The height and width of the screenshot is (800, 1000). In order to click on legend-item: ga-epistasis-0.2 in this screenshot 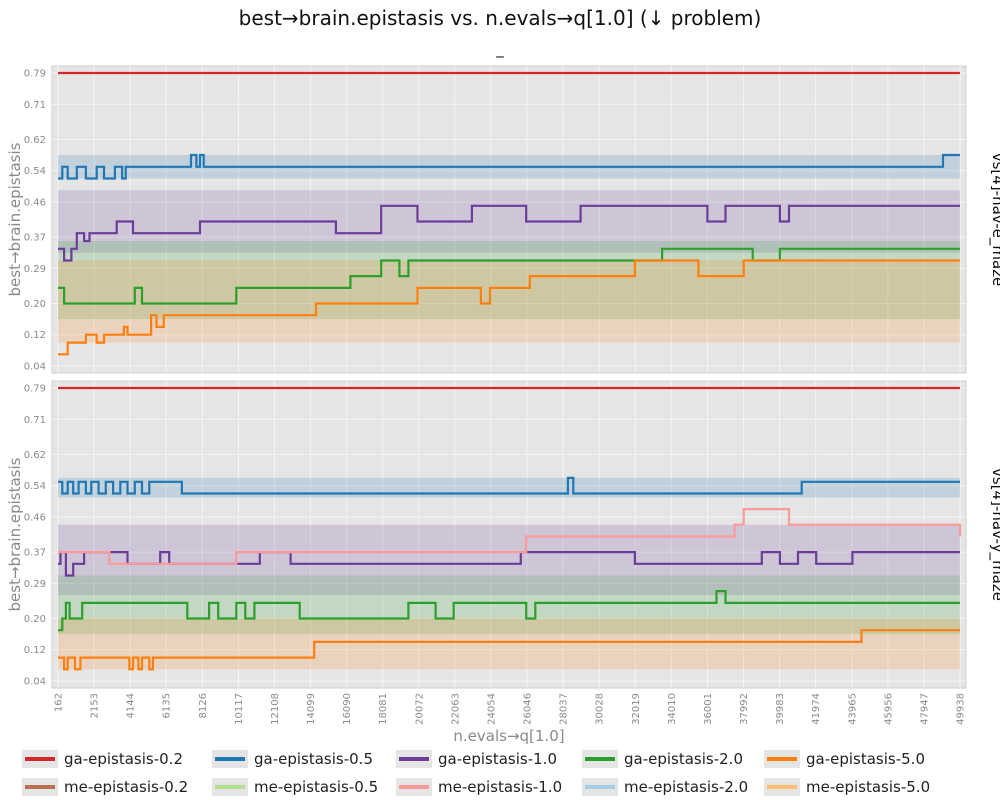, I will do `click(102, 759)`.